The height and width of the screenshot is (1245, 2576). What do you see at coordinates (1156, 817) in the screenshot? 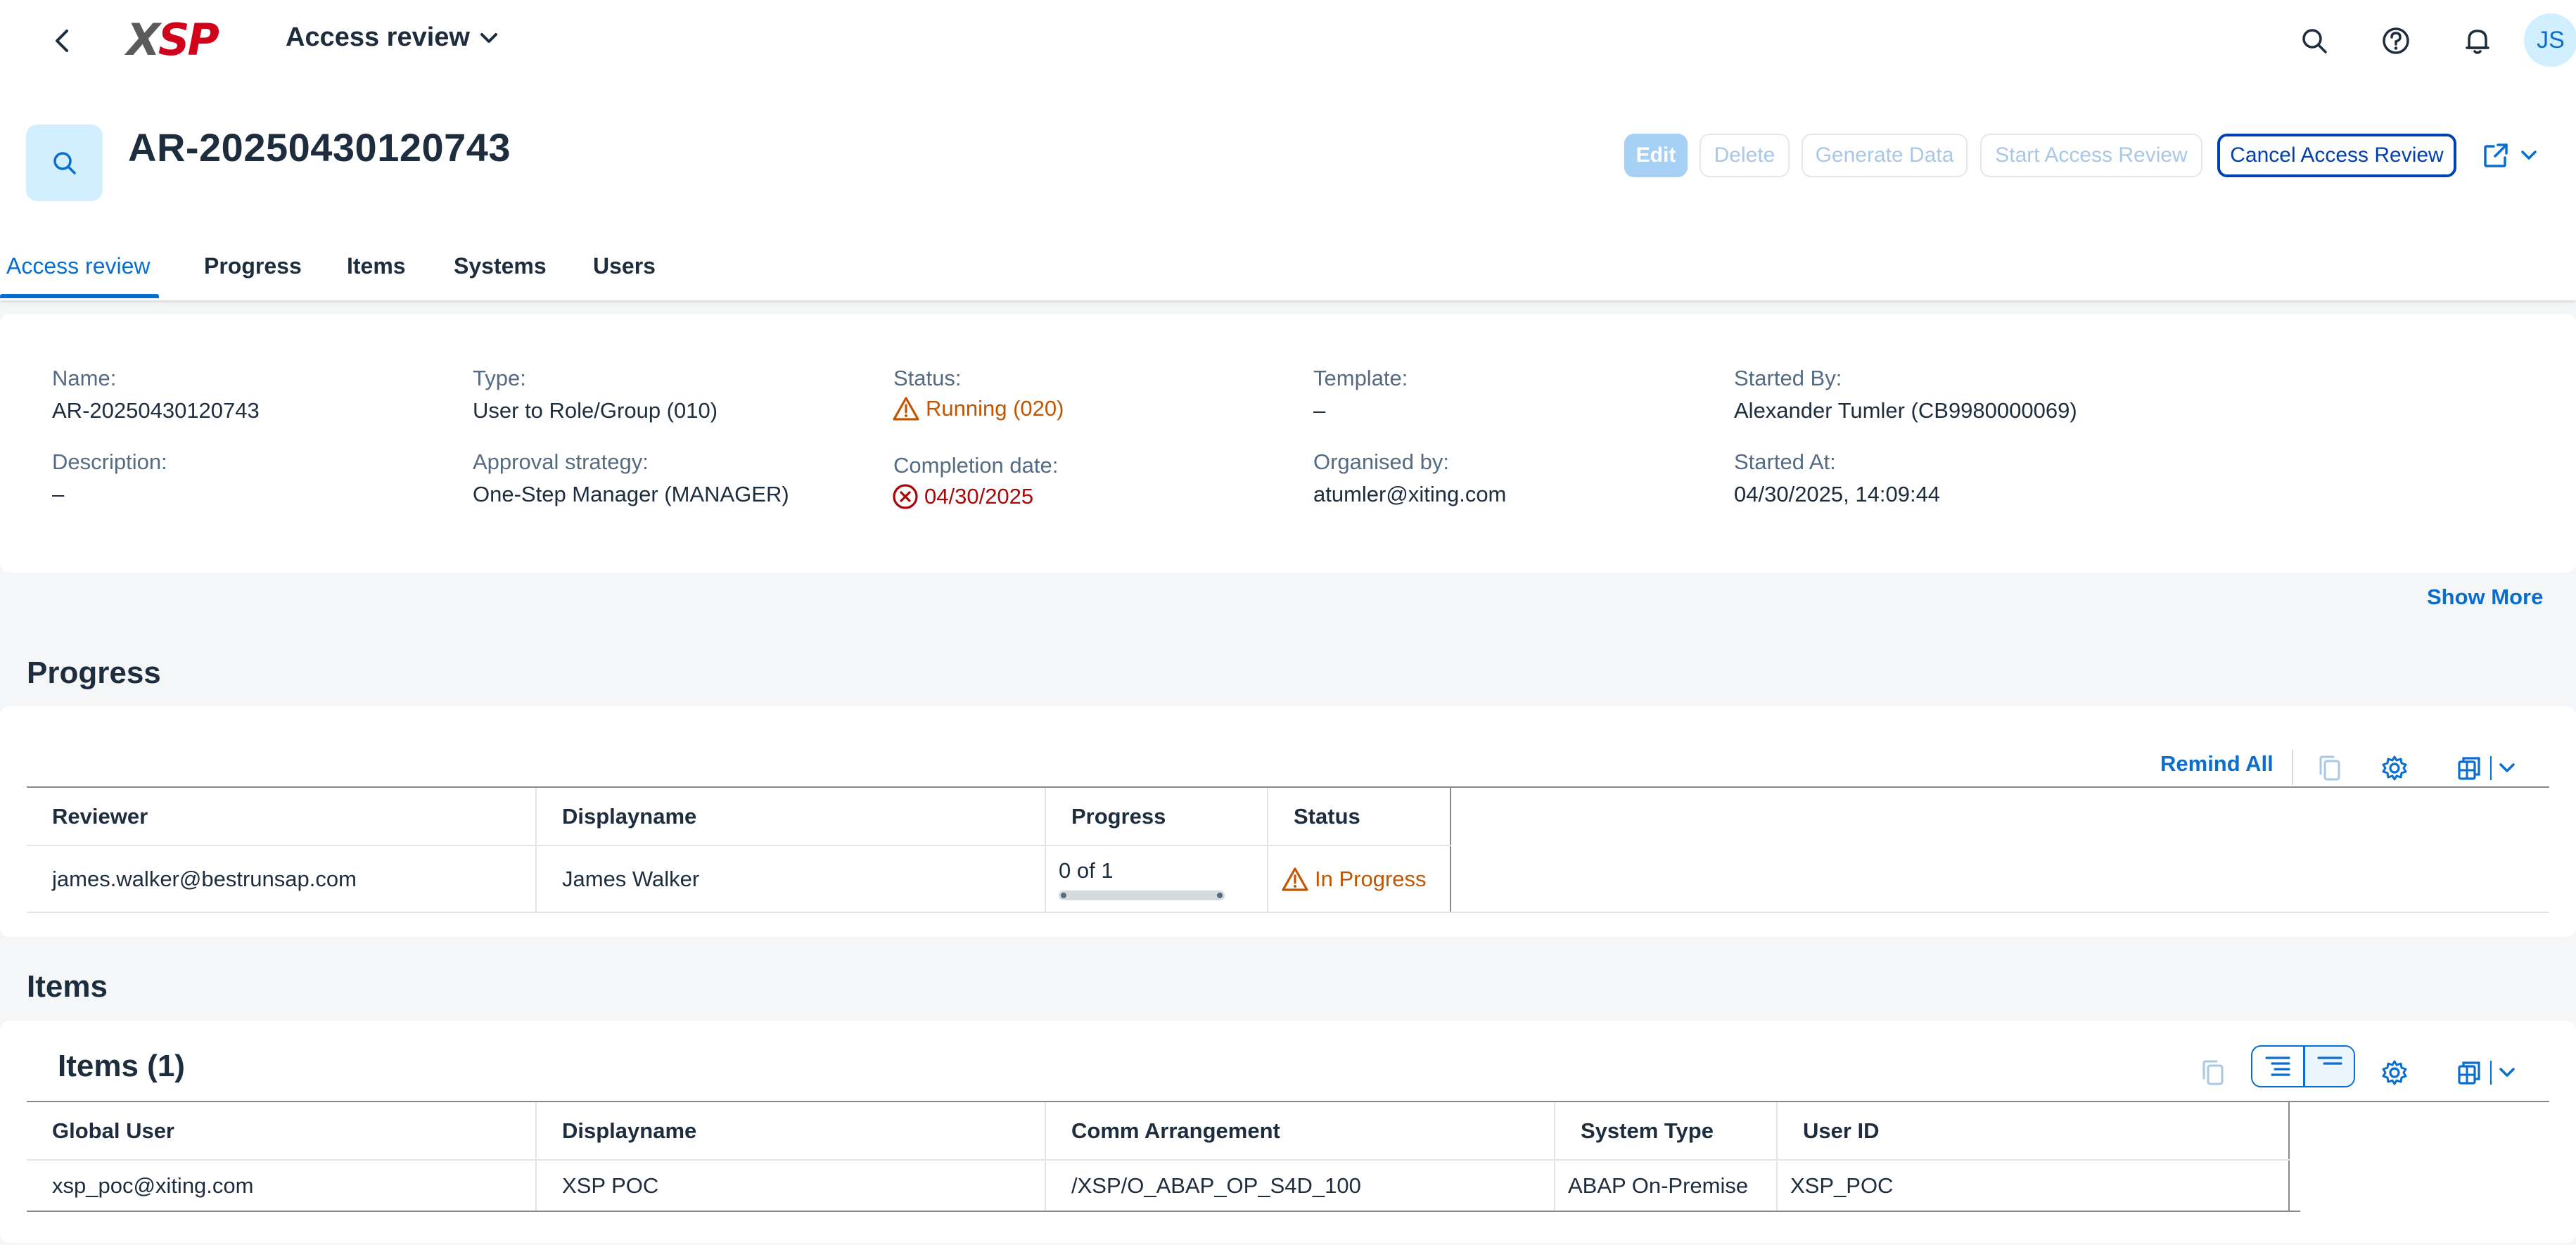
I see `column-header-progress: Progress` at bounding box center [1156, 817].